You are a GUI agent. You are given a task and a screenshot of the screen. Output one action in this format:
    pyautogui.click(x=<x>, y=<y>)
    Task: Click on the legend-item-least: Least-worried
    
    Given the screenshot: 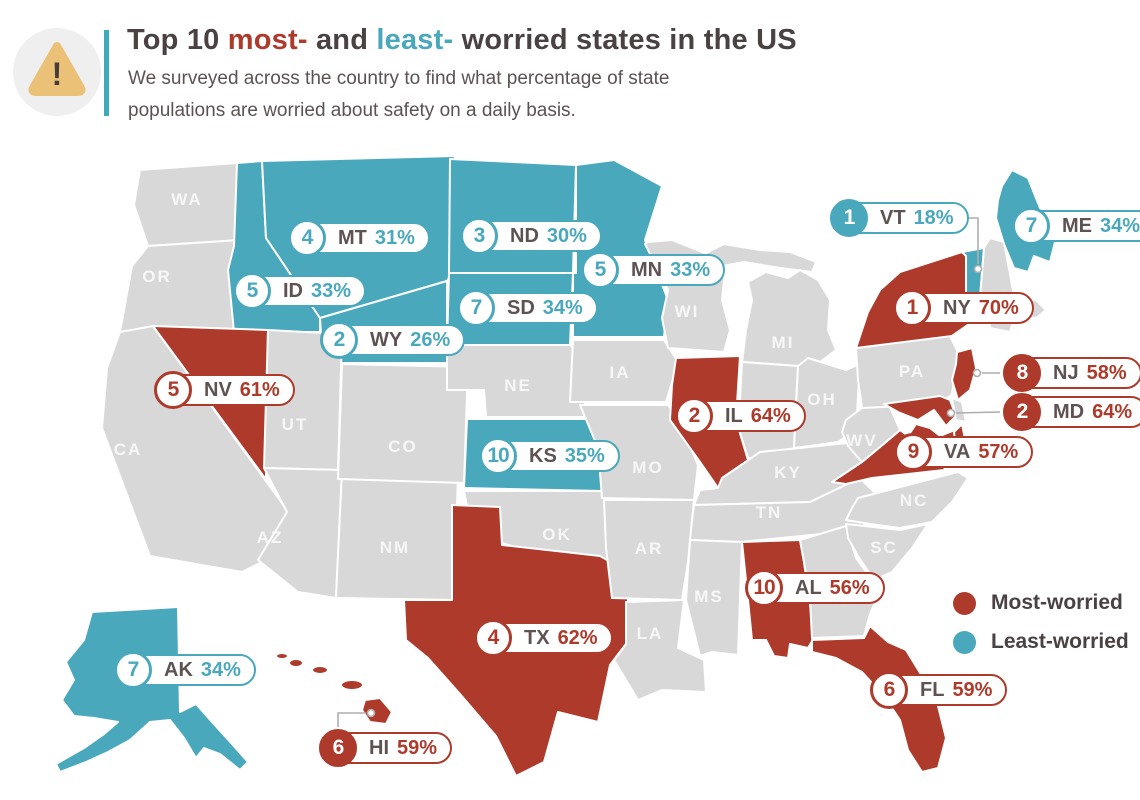 What is the action you would take?
    pyautogui.click(x=1041, y=642)
    